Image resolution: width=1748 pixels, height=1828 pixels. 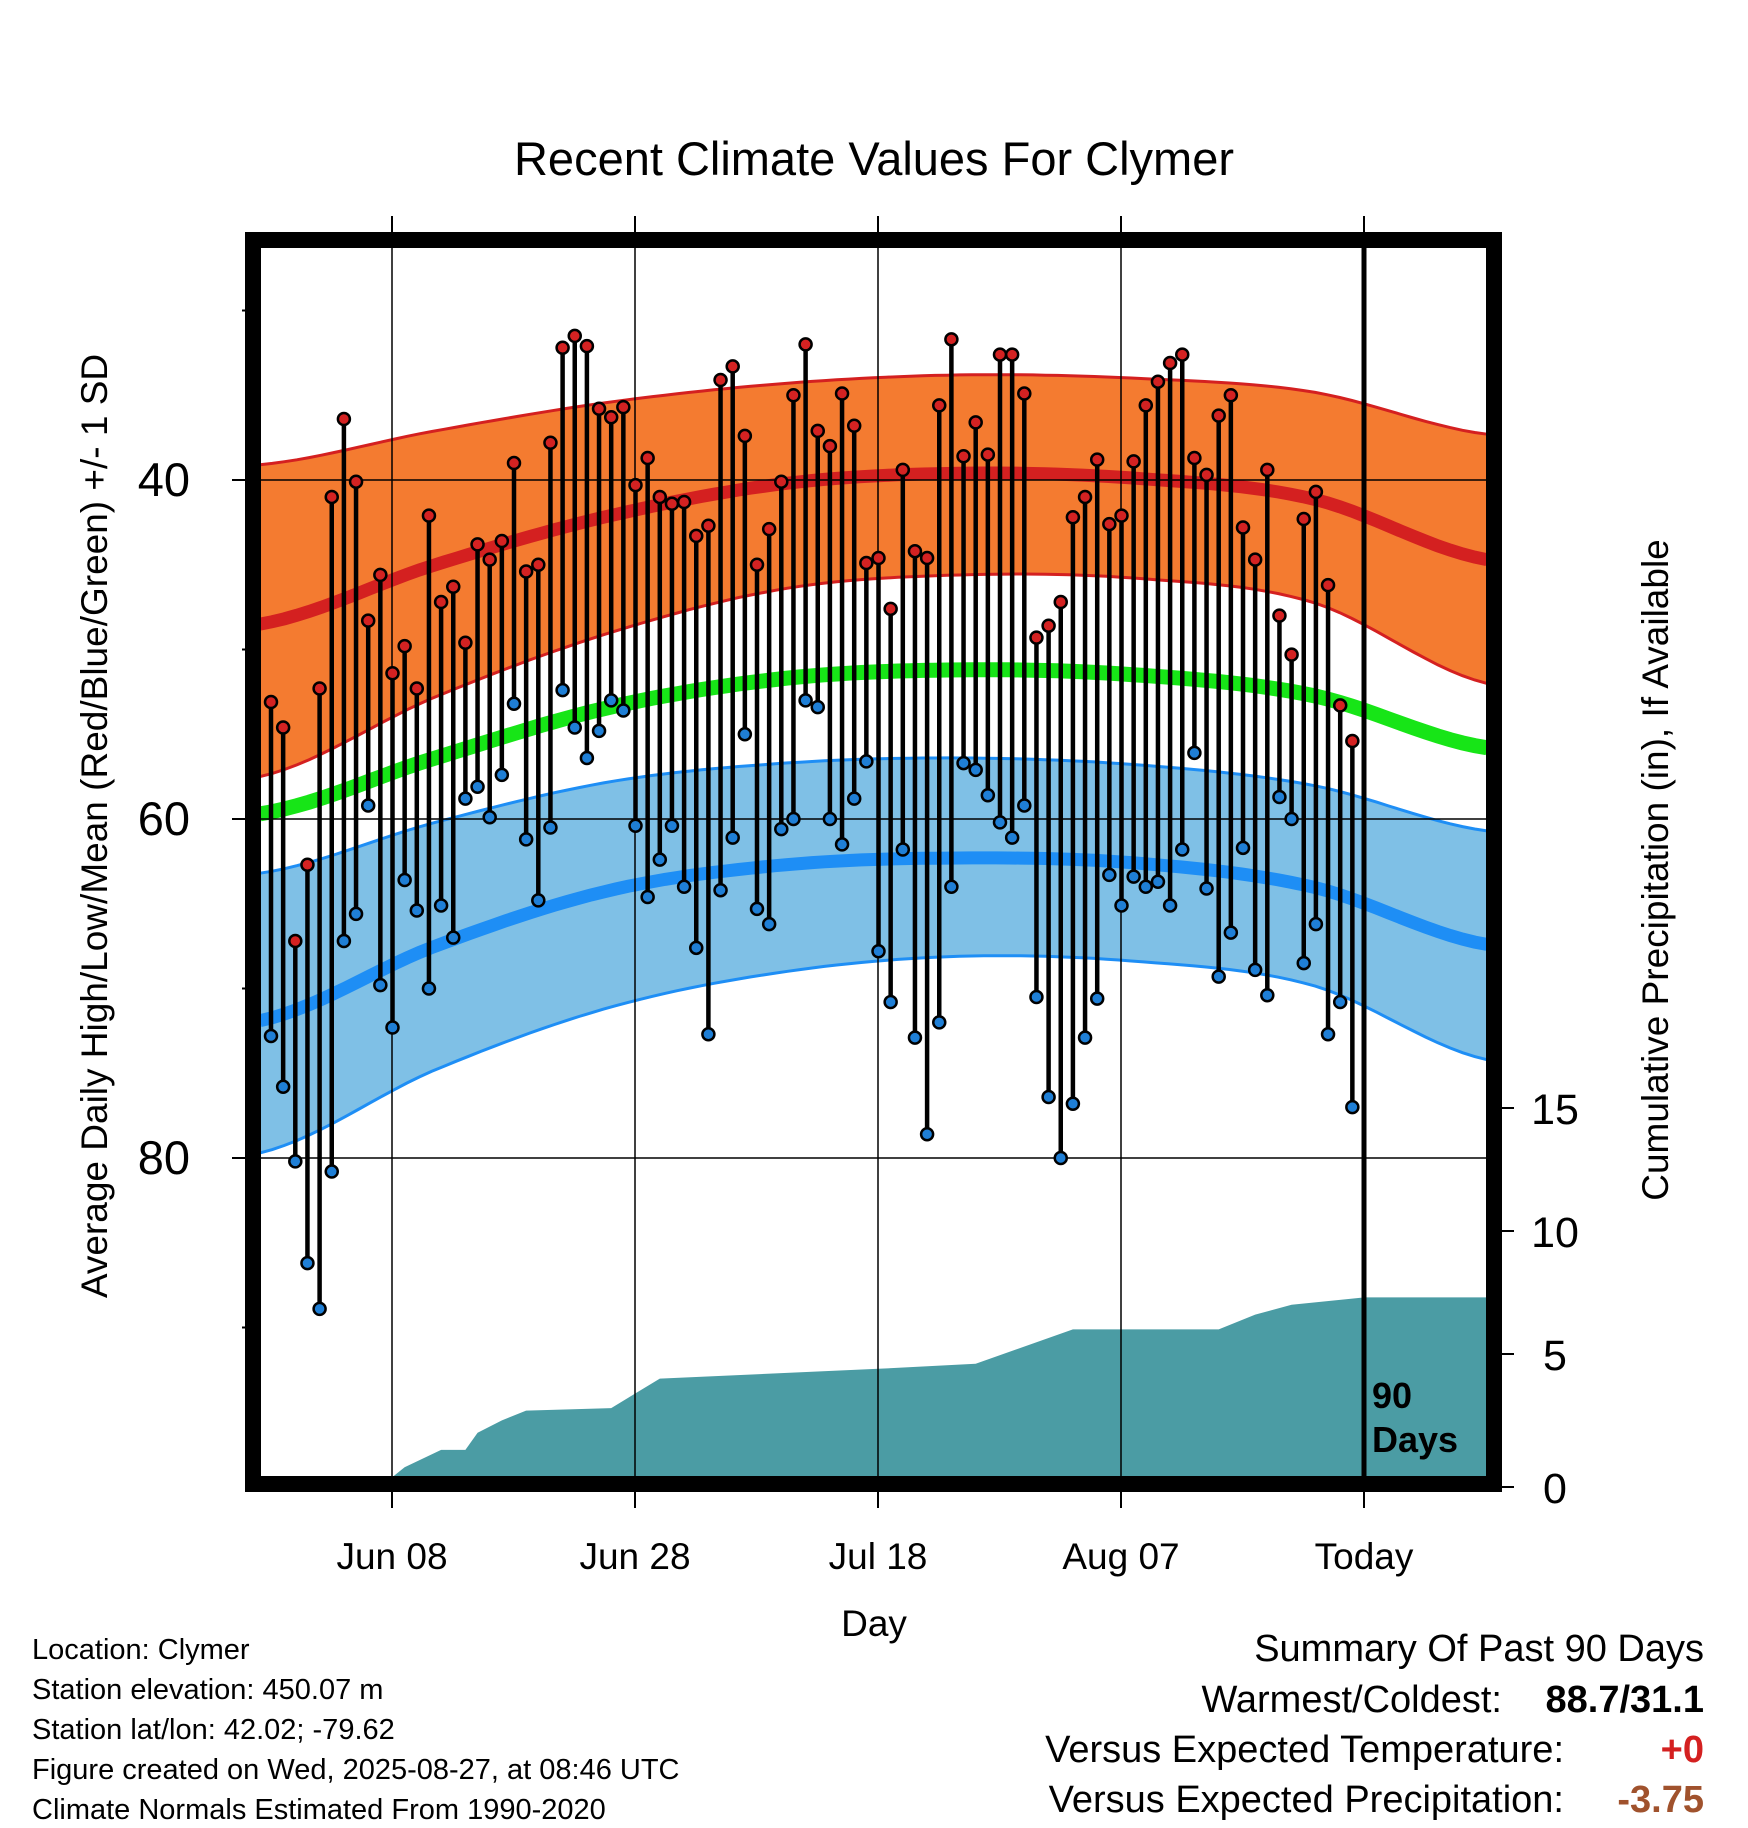 What do you see at coordinates (208, 1690) in the screenshot?
I see `elevation-text: Station elevation: 450.07 m` at bounding box center [208, 1690].